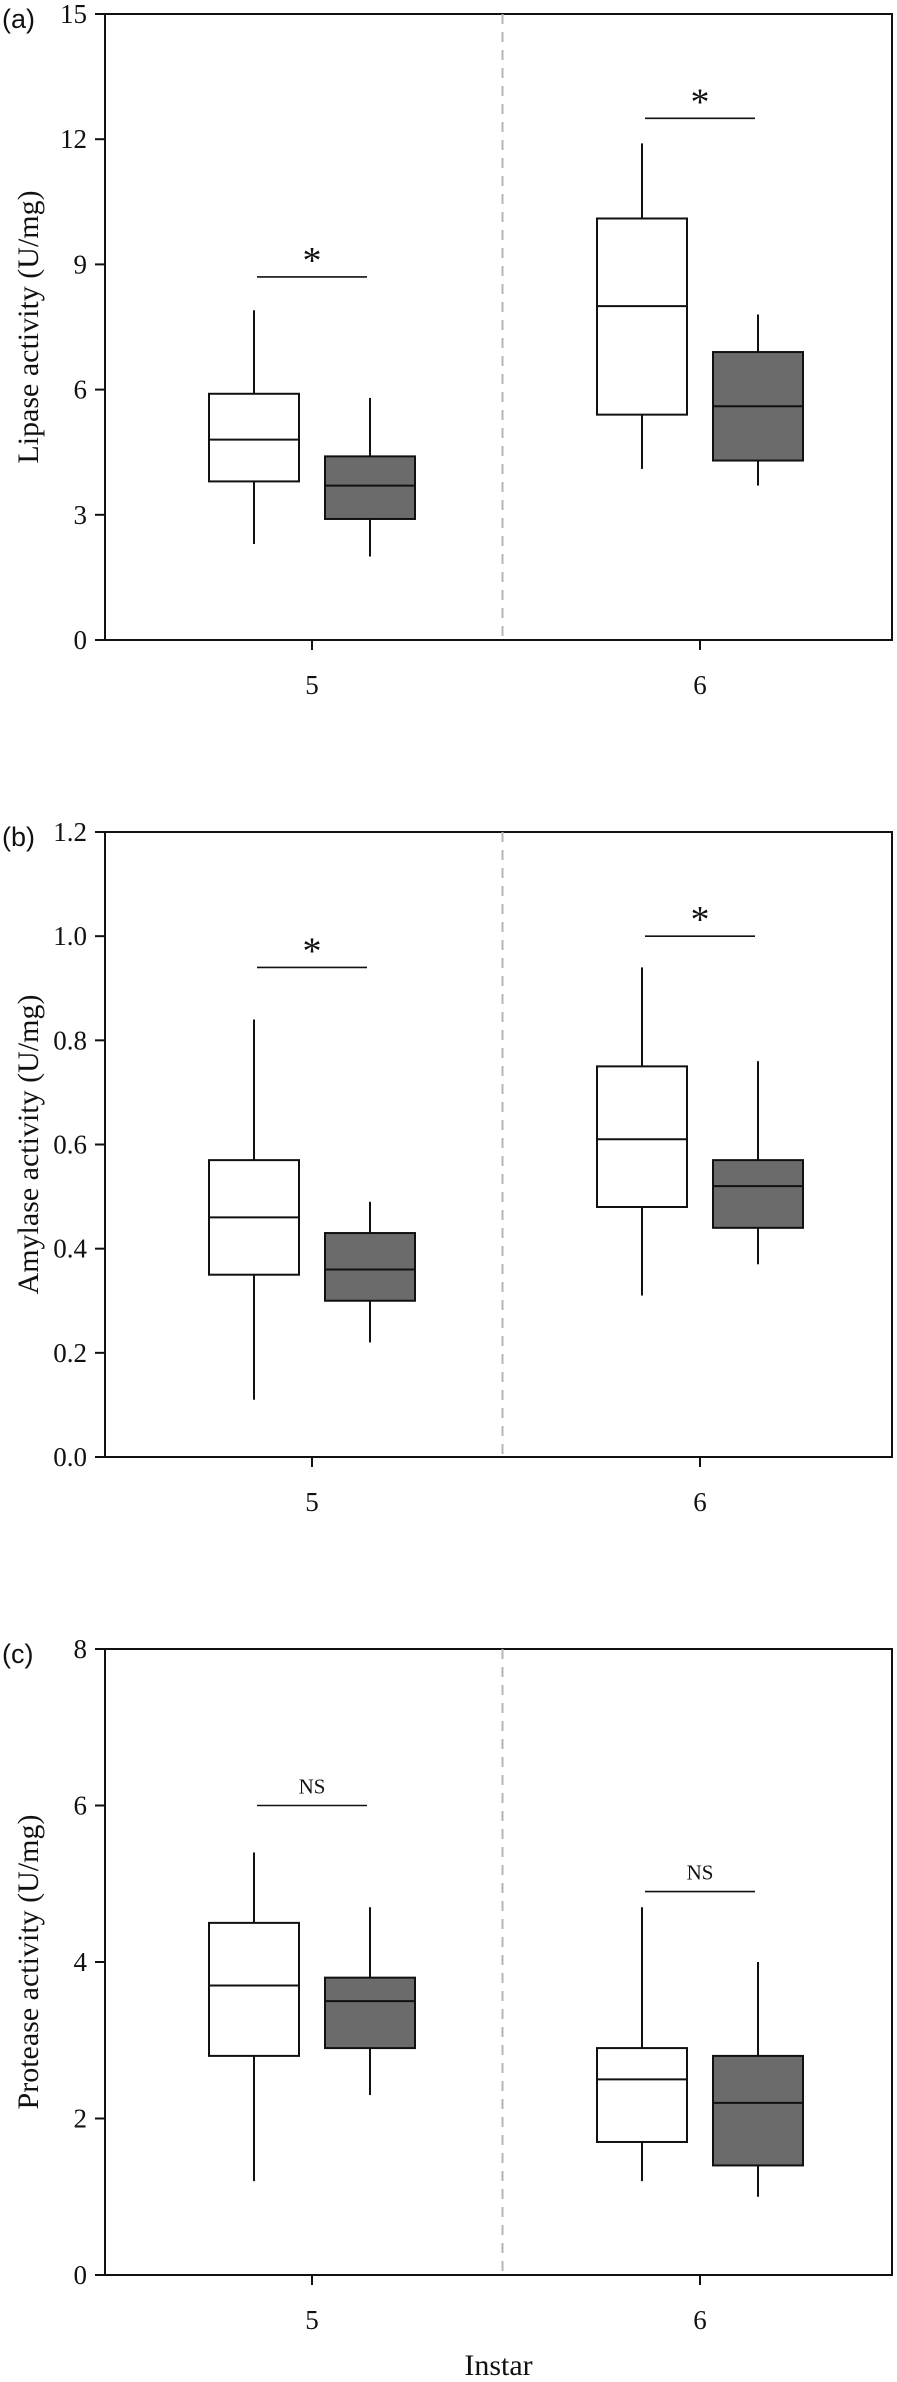  I want to click on y-tick-label: 1.0, so click(70, 936).